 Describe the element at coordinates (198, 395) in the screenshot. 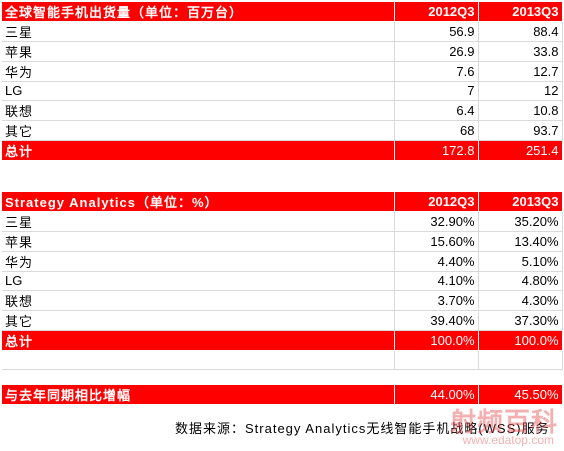

I see `growth-label: 与去年同期相比增幅` at that location.